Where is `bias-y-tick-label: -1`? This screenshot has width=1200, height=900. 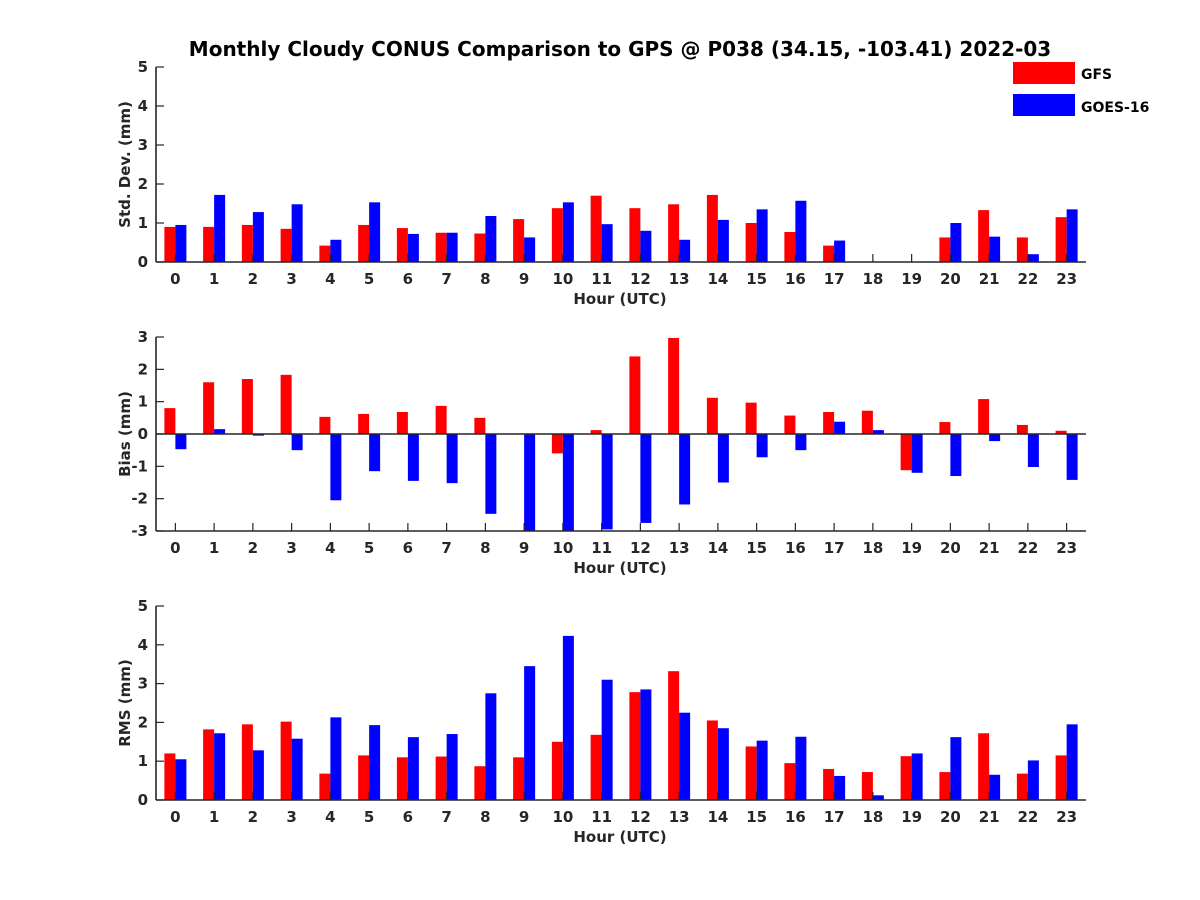 bias-y-tick-label: -1 is located at coordinates (139, 466).